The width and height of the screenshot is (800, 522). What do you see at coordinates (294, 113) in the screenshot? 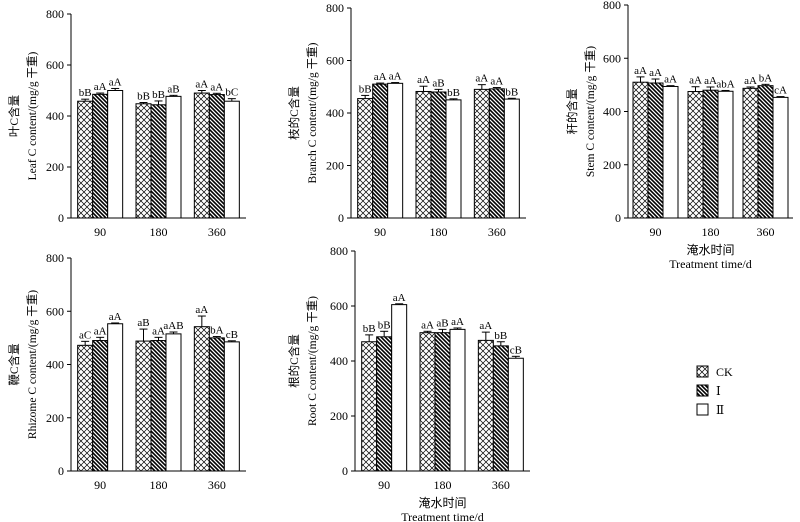
I see `y-axis-label-cn: 枝的C含量` at bounding box center [294, 113].